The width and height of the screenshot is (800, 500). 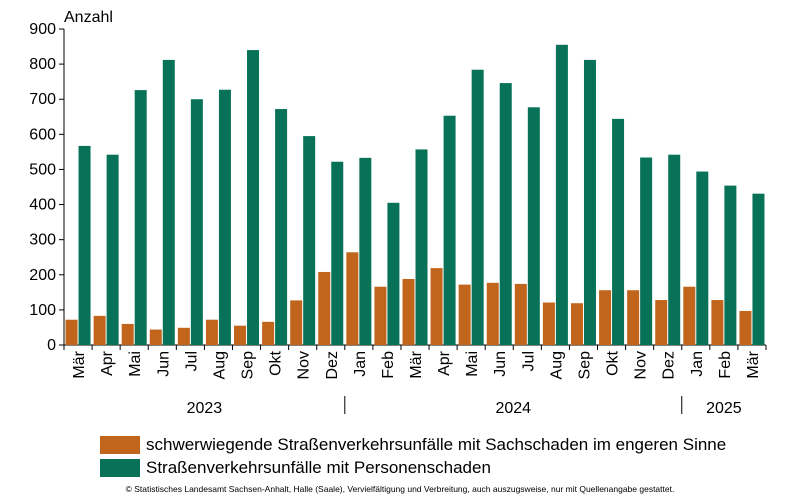 What do you see at coordinates (120, 468) in the screenshot?
I see `legend-swatch-personenschaden` at bounding box center [120, 468].